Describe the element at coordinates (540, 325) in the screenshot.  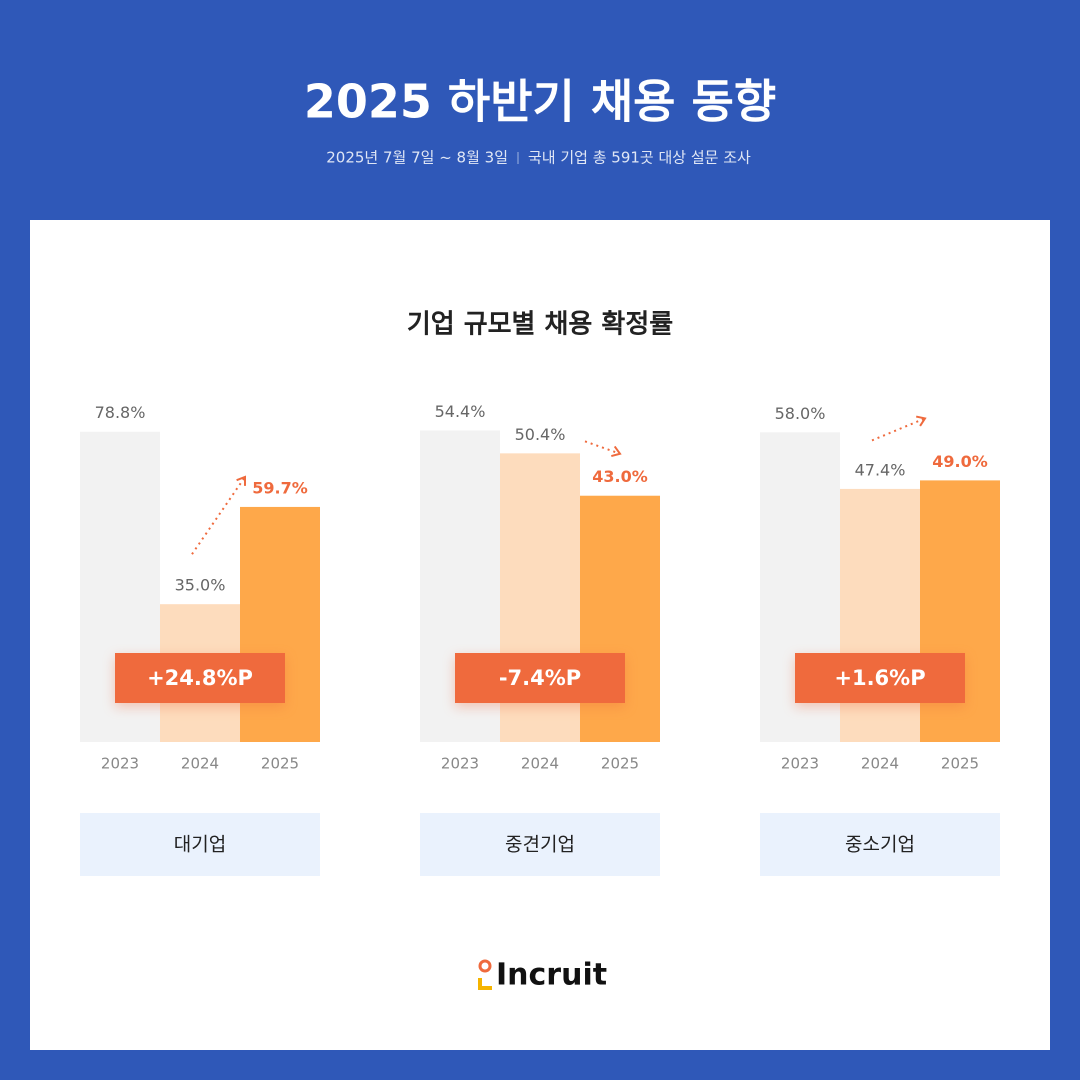
I see `section-title: 기업 규모별 채용 확정률` at that location.